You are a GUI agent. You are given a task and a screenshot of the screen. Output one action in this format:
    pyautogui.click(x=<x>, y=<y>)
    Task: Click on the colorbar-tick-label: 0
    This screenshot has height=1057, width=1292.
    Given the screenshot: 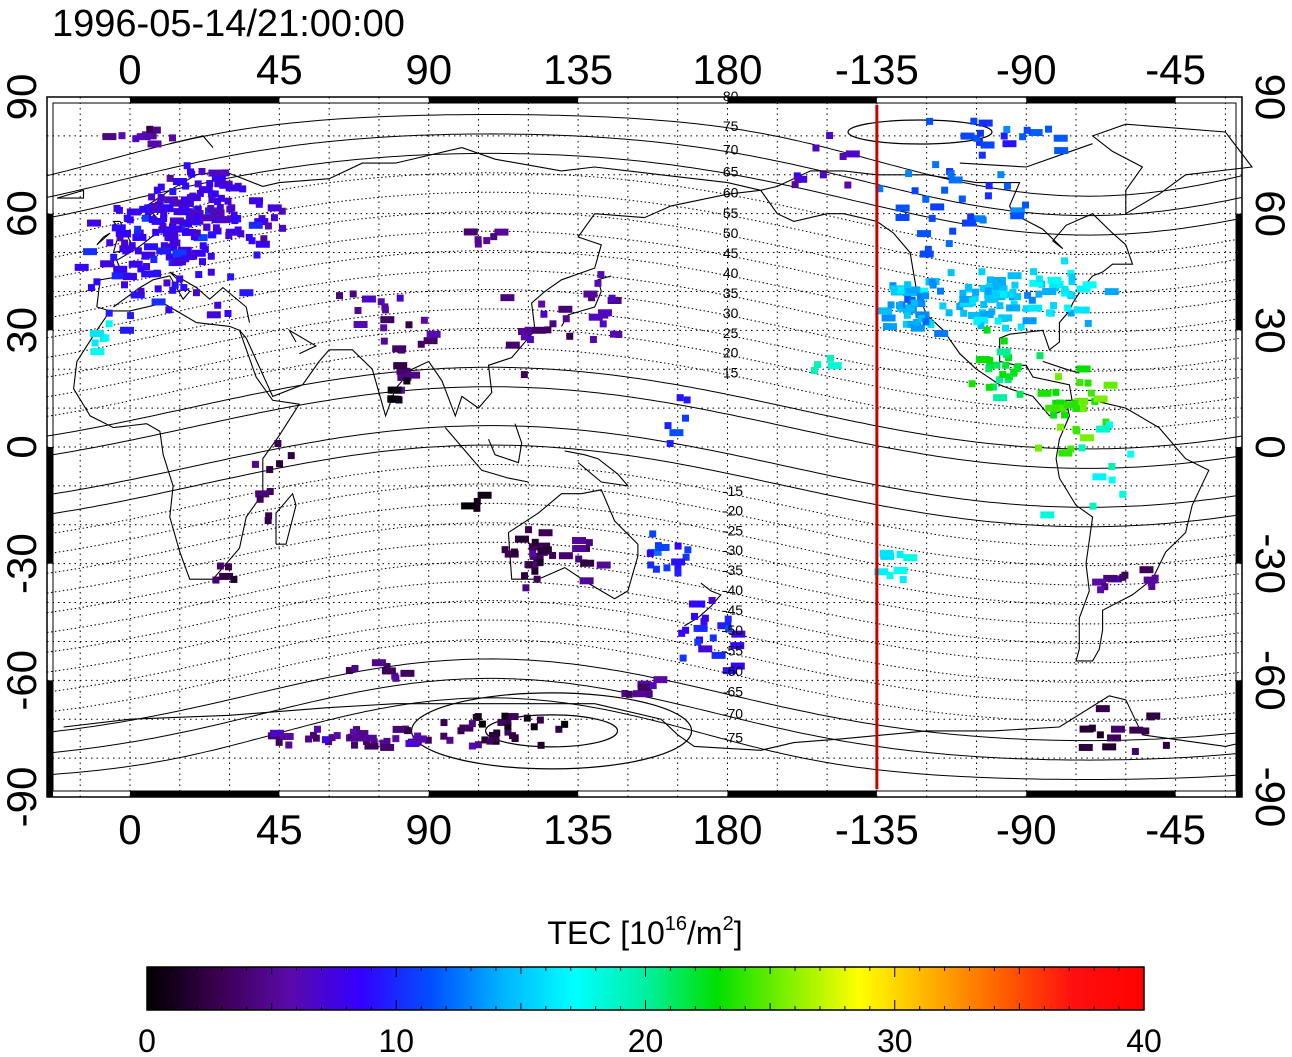 What is the action you would take?
    pyautogui.click(x=147, y=1040)
    